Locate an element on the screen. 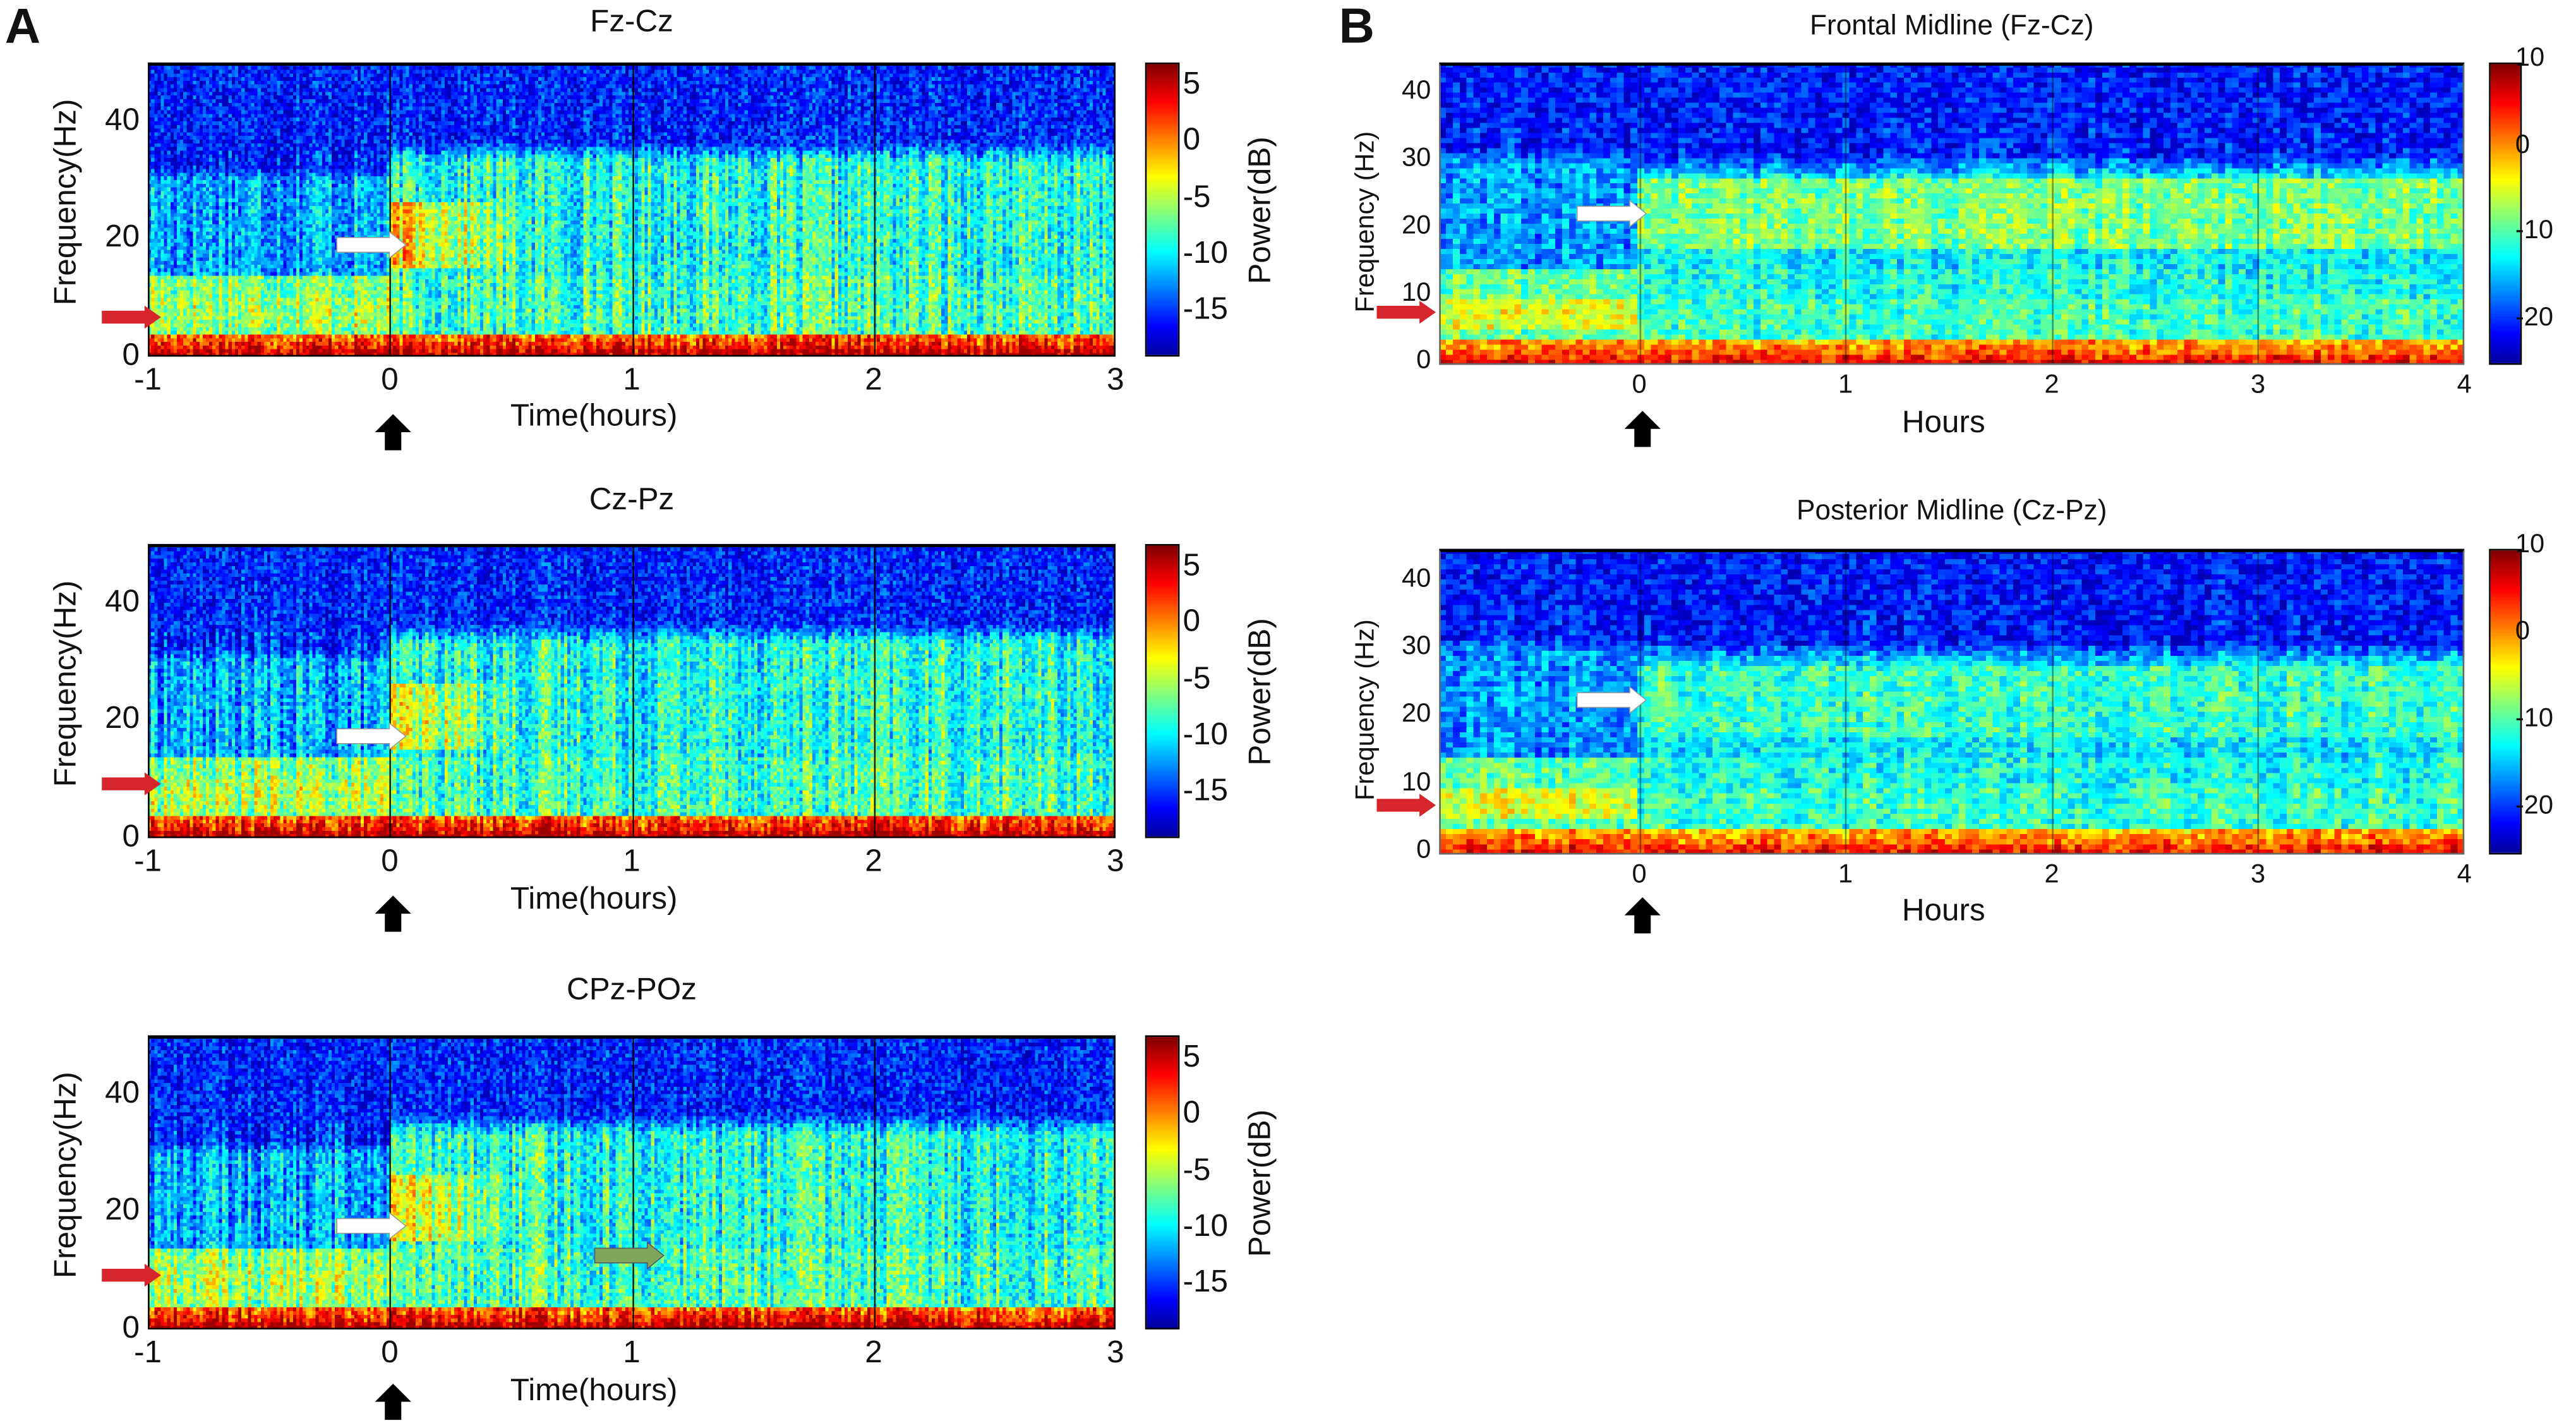 The image size is (2576, 1428). panel-letter-b: B is located at coordinates (1357, 27).